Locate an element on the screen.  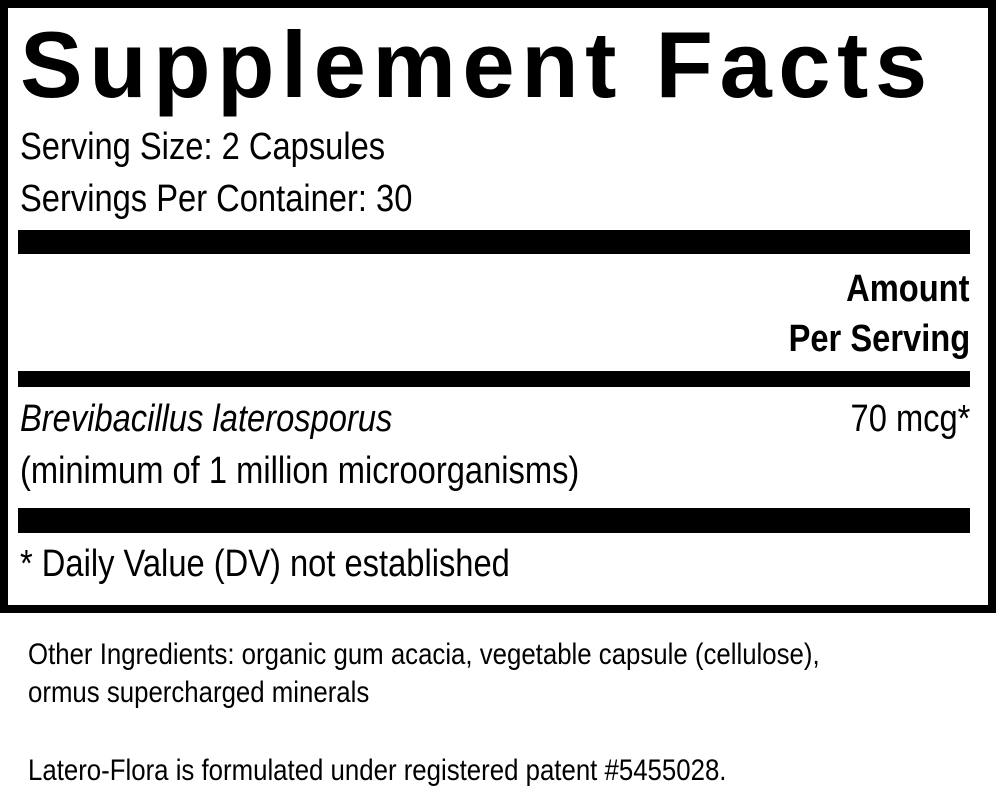
divider-thick is located at coordinates (494, 242).